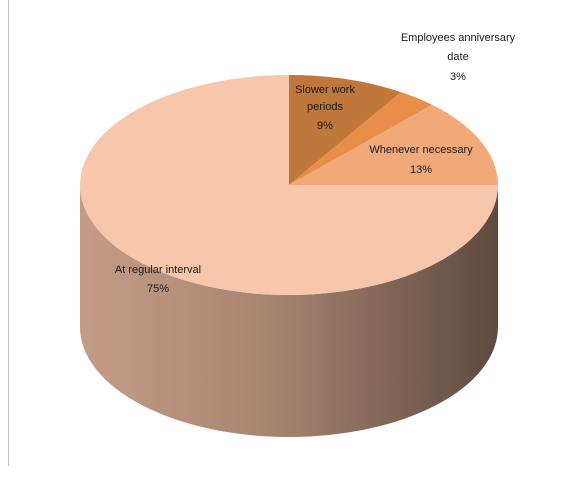 This screenshot has width=563, height=498. What do you see at coordinates (325, 126) in the screenshot?
I see `slice-value-slower-work: 9%` at bounding box center [325, 126].